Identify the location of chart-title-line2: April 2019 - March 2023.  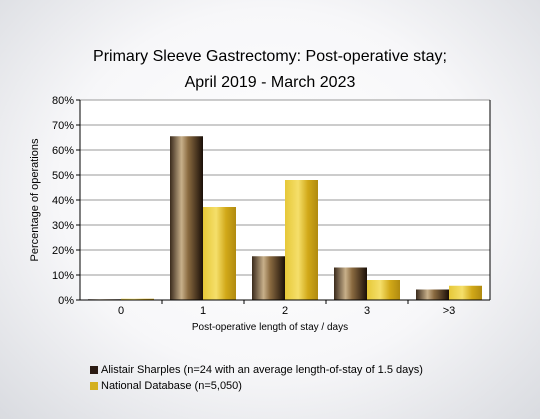
(270, 82).